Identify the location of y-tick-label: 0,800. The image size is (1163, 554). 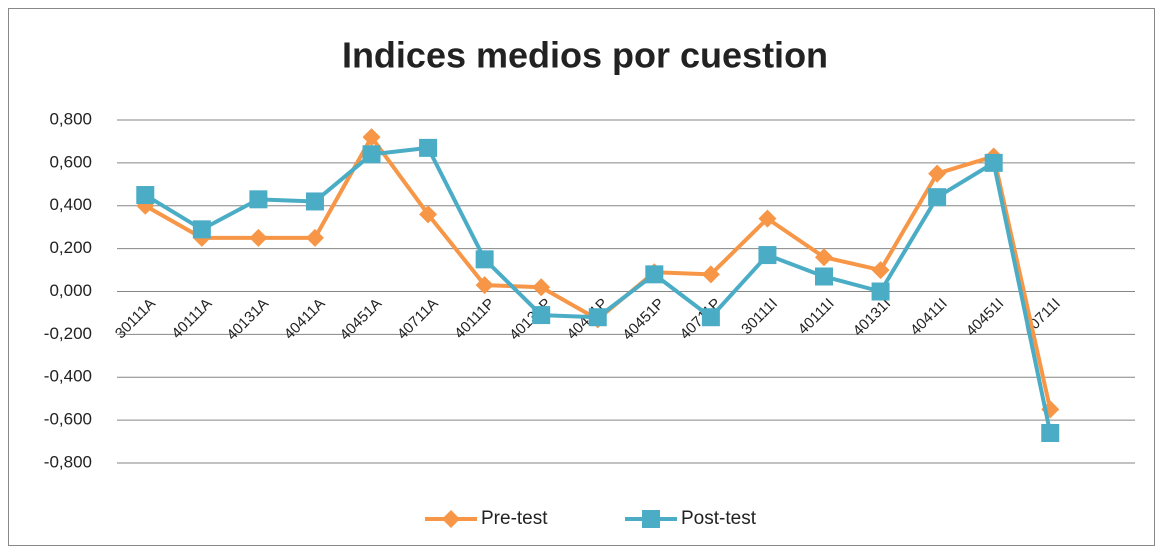
(70, 118).